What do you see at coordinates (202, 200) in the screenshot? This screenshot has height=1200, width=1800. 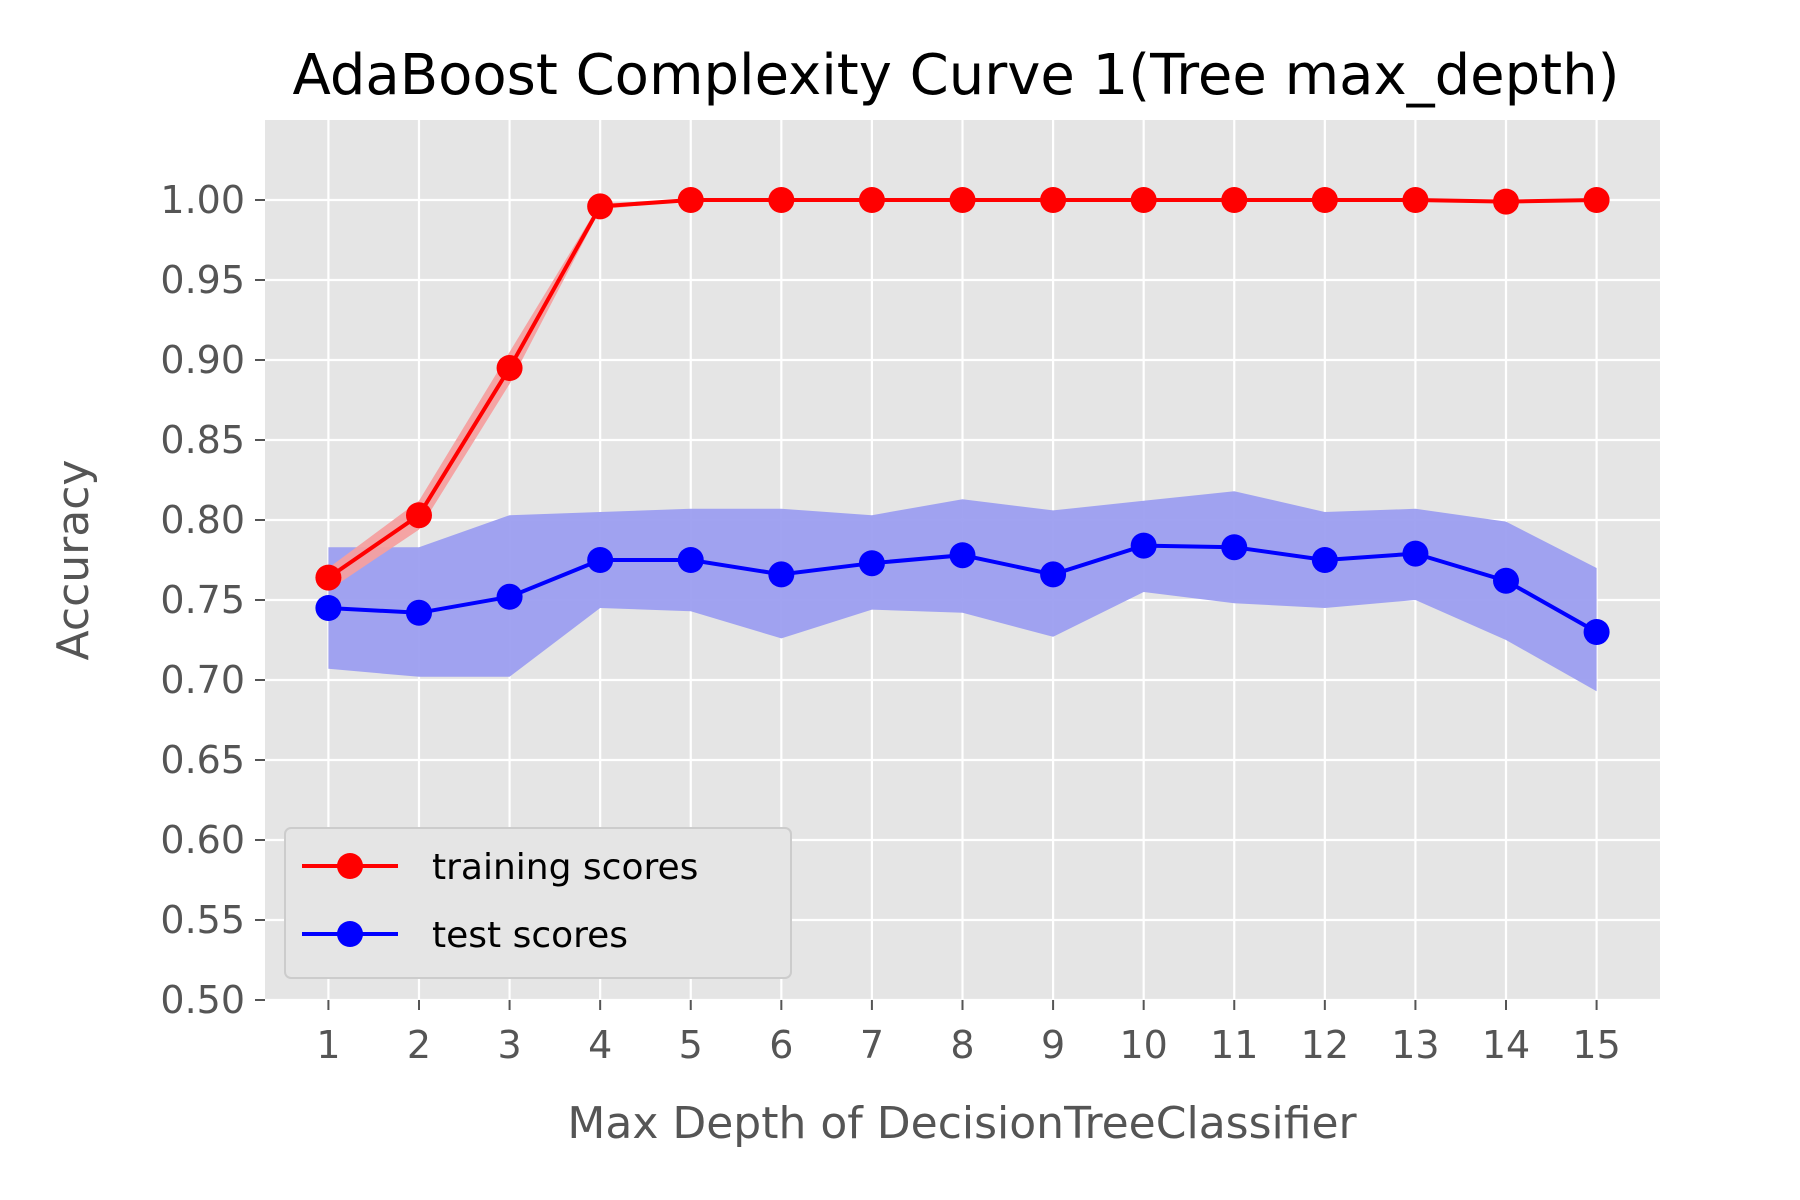 I see `y-tick-label: 1.00` at bounding box center [202, 200].